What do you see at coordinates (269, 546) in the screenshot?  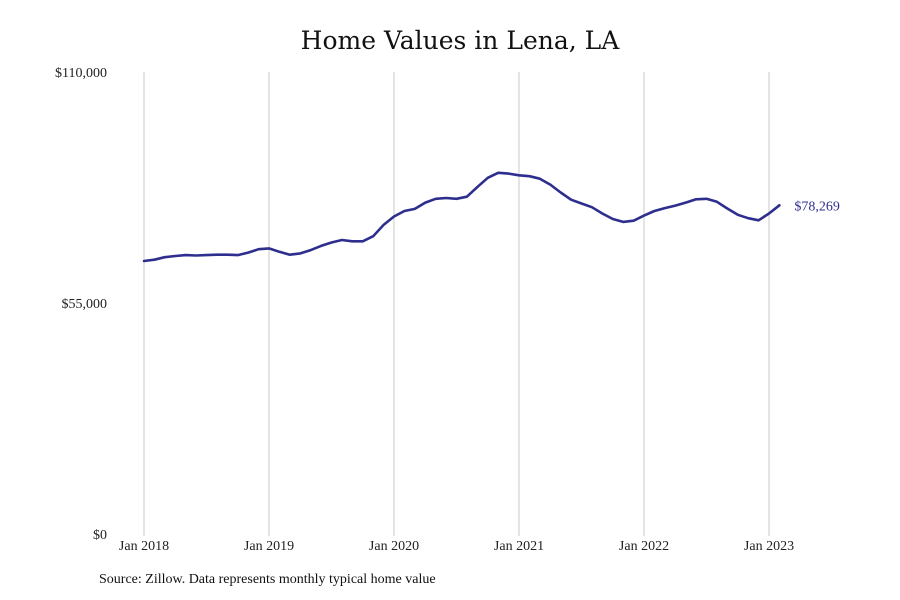 I see `x-tick-label: Jan 2019` at bounding box center [269, 546].